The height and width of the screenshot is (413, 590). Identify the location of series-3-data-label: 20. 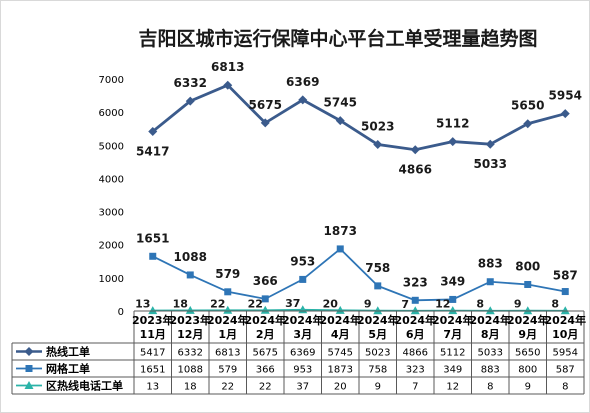
(331, 303).